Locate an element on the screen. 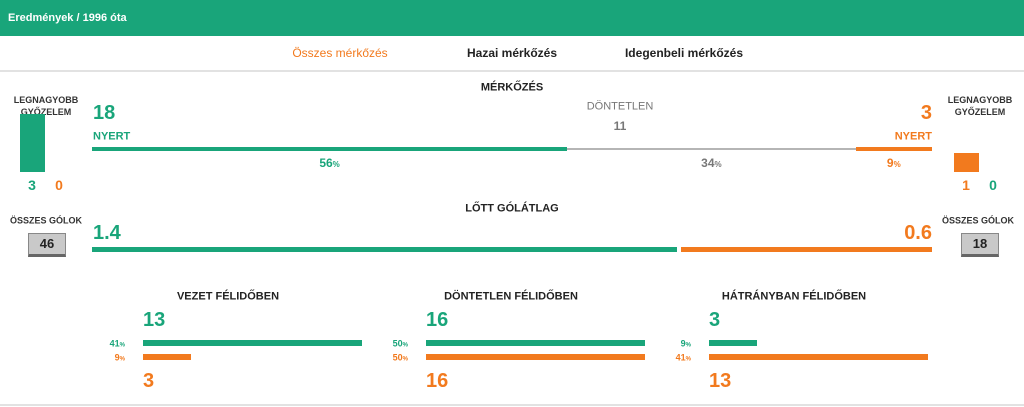  home-win-bar is located at coordinates (330, 149).